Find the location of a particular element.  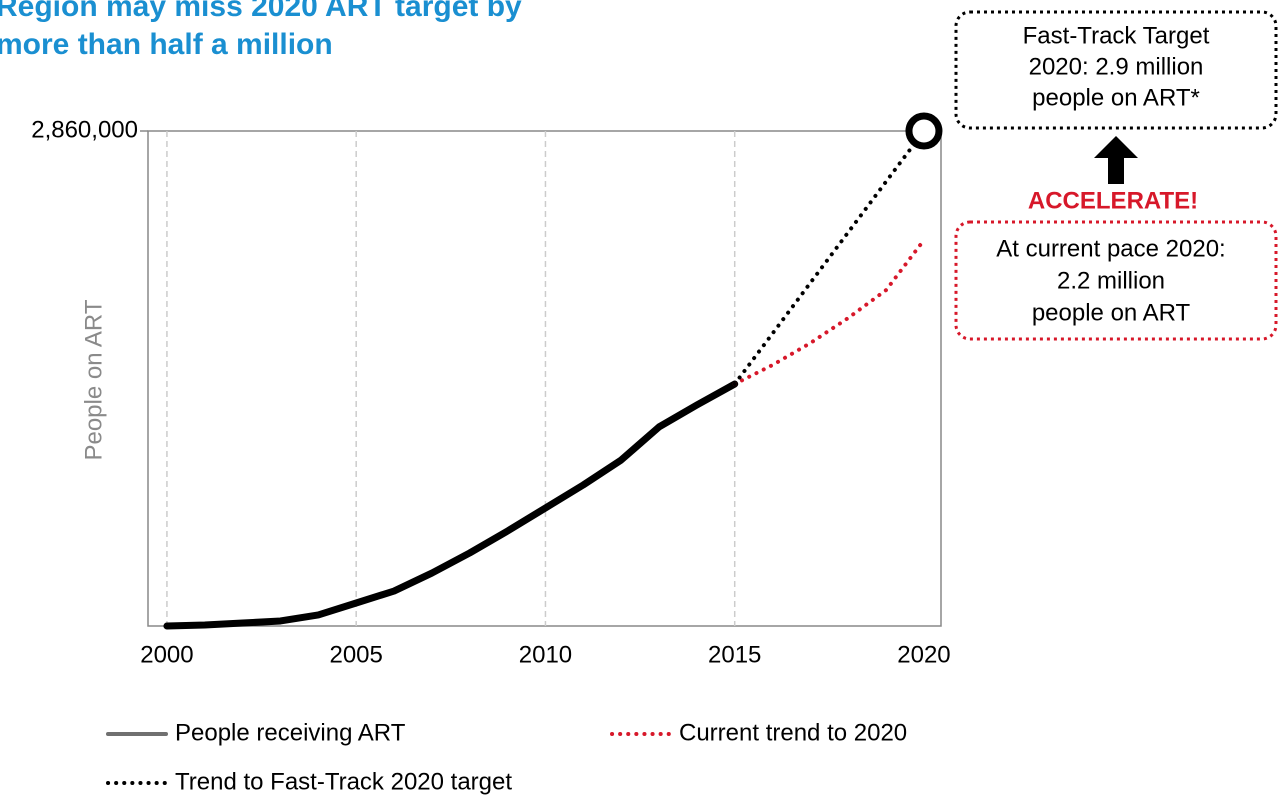

y-axis-label: People on ART is located at coordinates (93, 379).